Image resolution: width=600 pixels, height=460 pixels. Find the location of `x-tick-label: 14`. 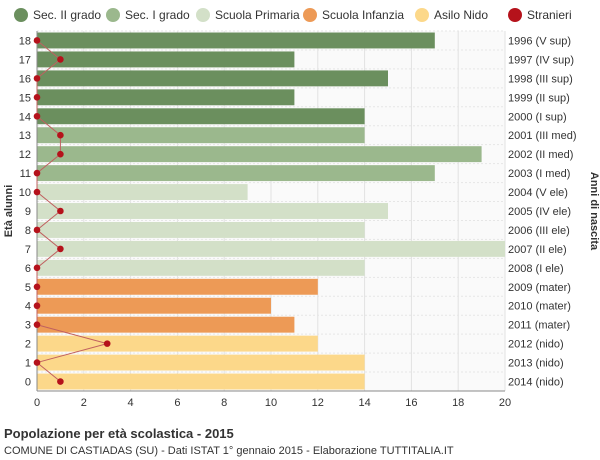

x-tick-label: 14 is located at coordinates (364, 403).